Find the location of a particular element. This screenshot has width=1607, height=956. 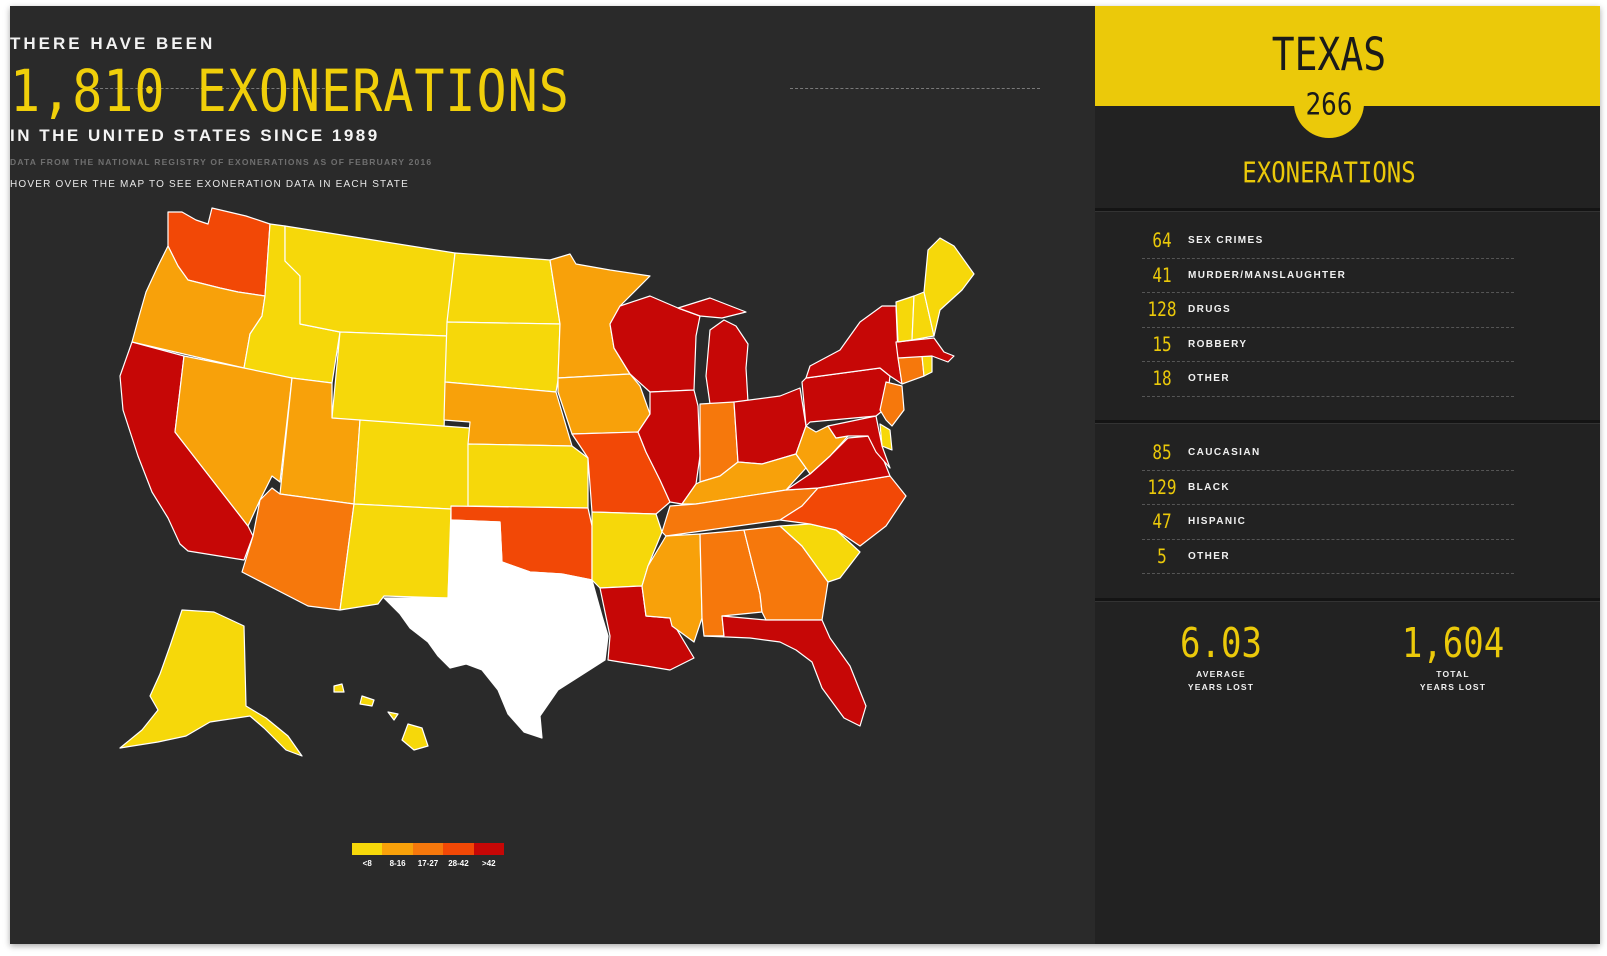

state-co is located at coordinates (412, 465).